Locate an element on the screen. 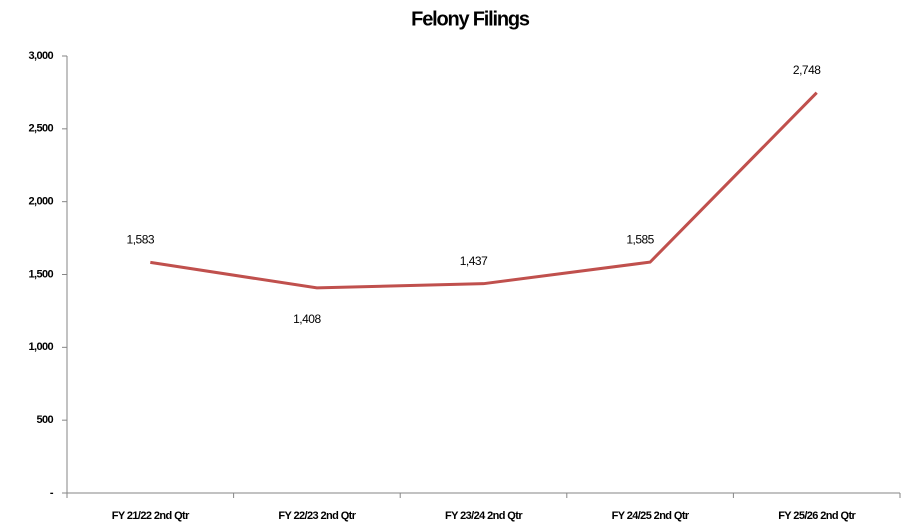  y-tick-label: 1,000 is located at coordinates (40, 347).